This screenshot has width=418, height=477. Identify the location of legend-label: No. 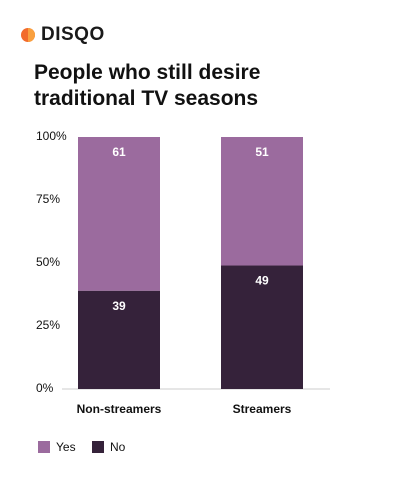
(118, 447).